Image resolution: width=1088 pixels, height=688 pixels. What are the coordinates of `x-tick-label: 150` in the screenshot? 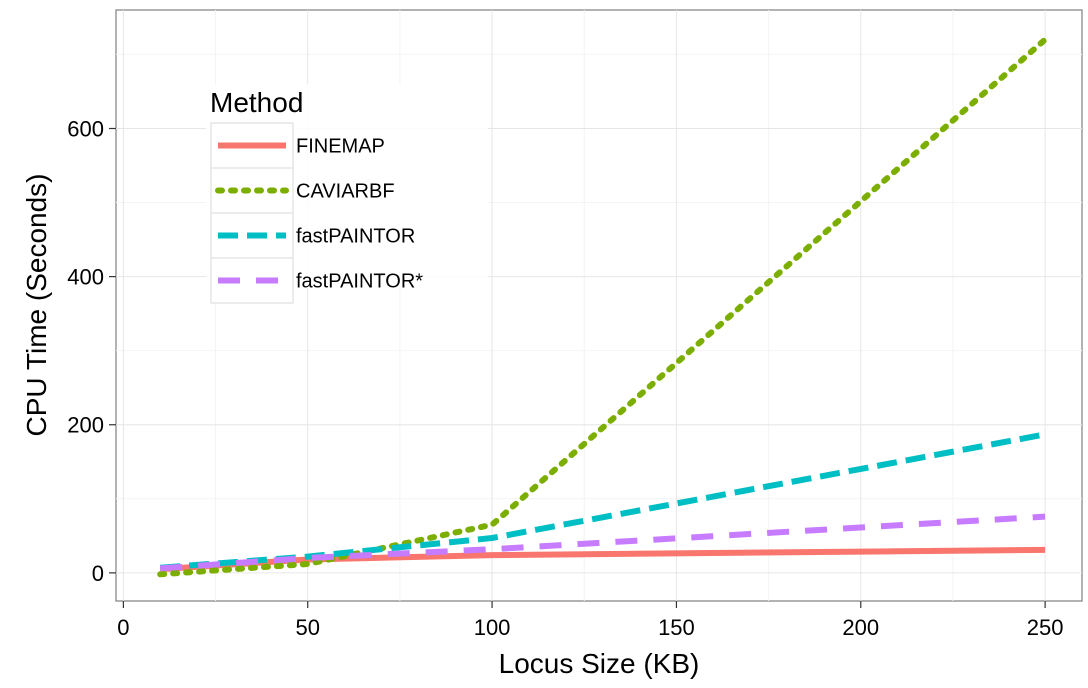 It's located at (676, 627).